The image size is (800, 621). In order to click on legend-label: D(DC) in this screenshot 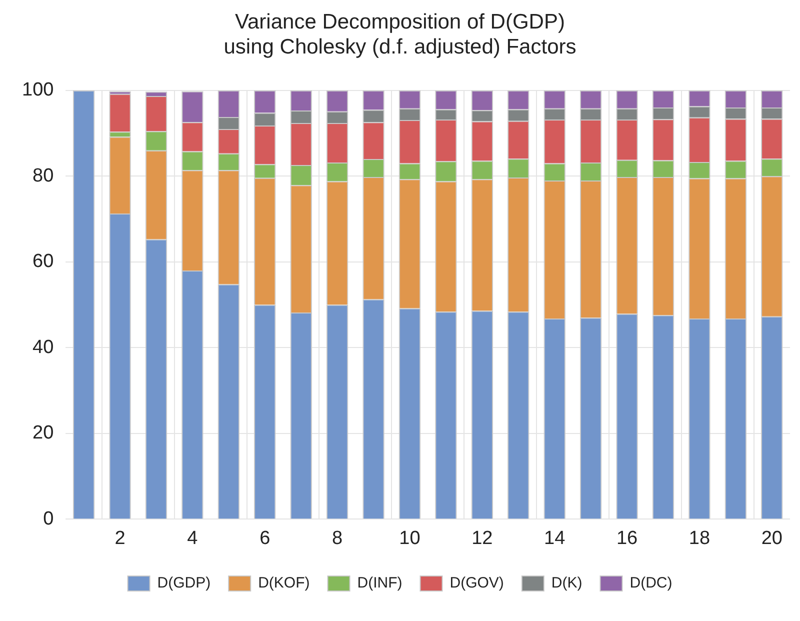, I will do `click(651, 583)`.